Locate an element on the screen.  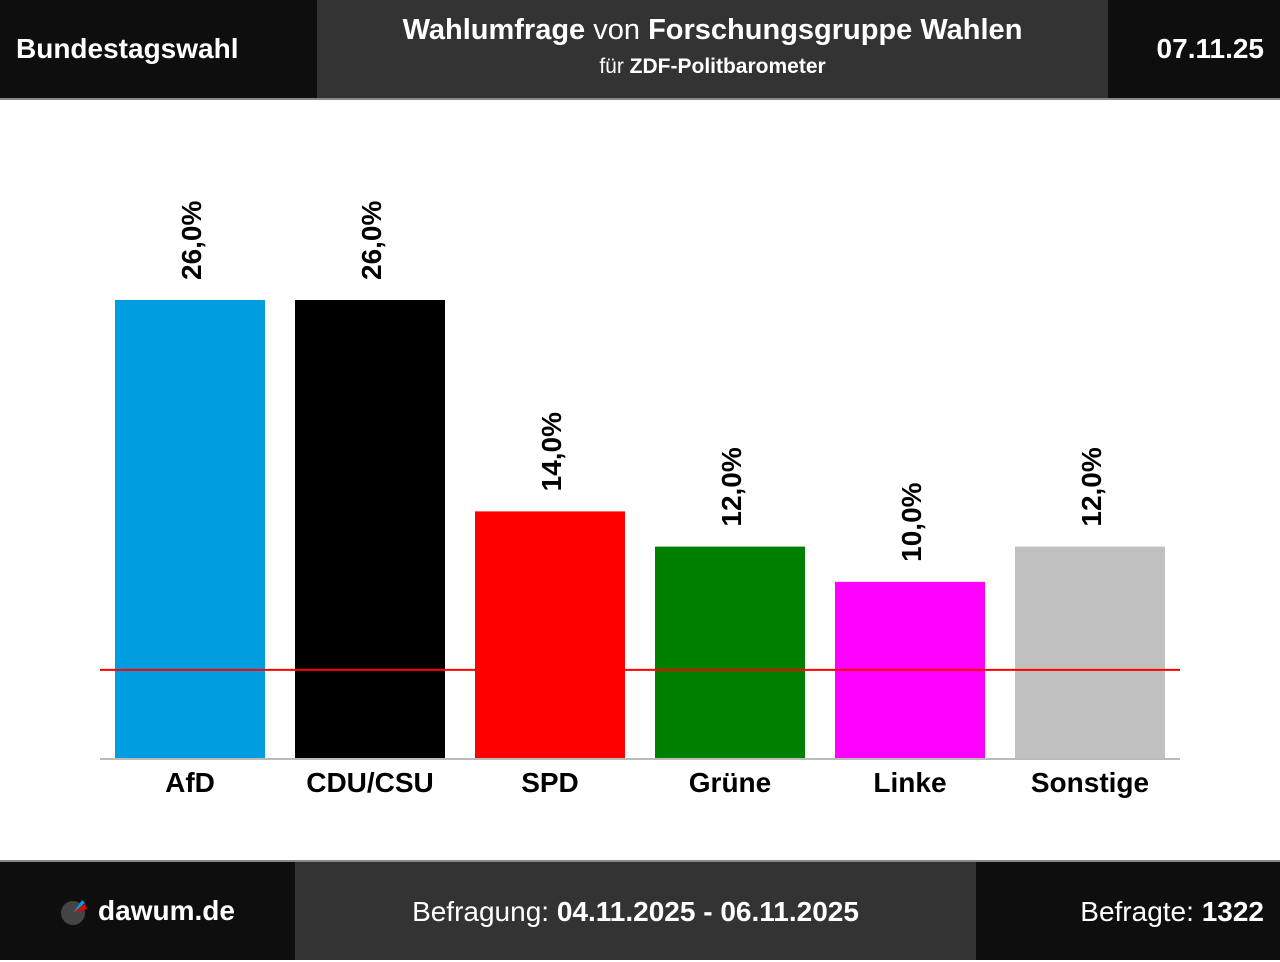
sample-size: Befragte: 1322 is located at coordinates (1128, 911).